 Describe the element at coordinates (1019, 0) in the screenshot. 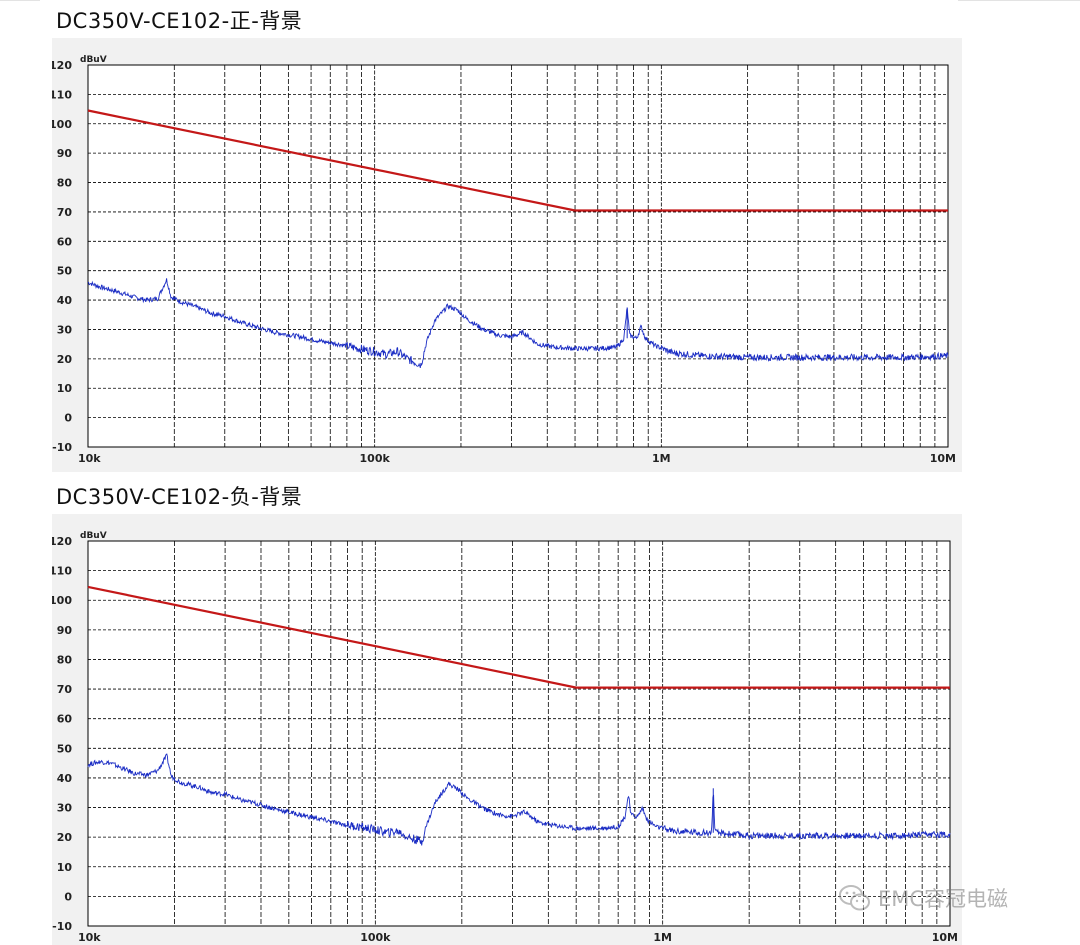

I see `top-divider-right` at that location.